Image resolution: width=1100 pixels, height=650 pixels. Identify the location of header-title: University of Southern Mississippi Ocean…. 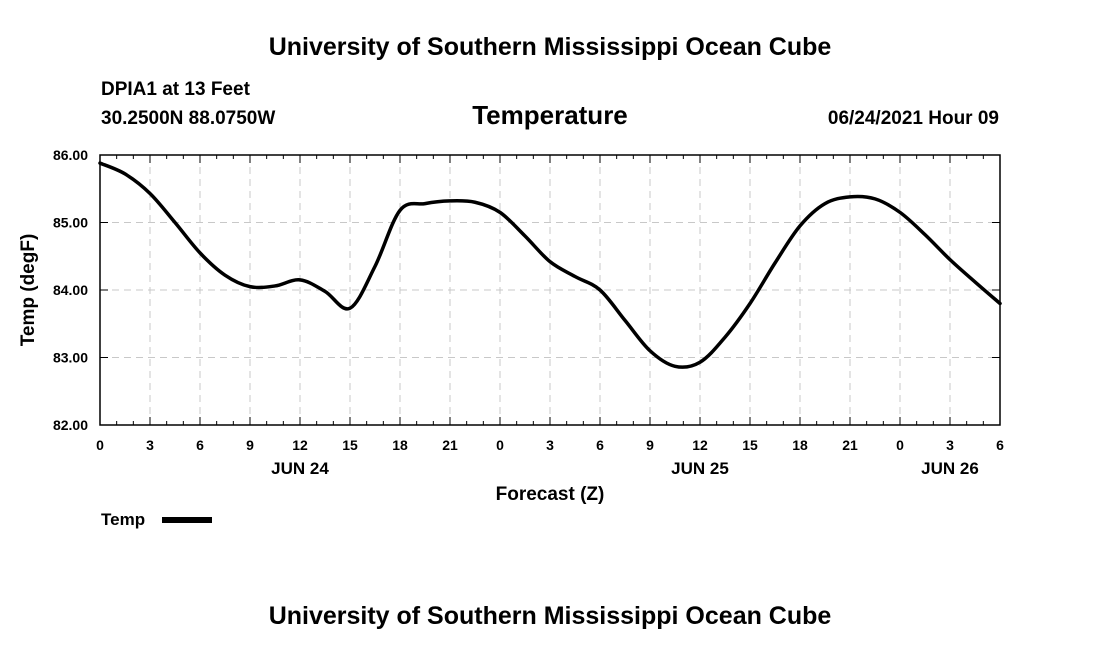
(550, 47).